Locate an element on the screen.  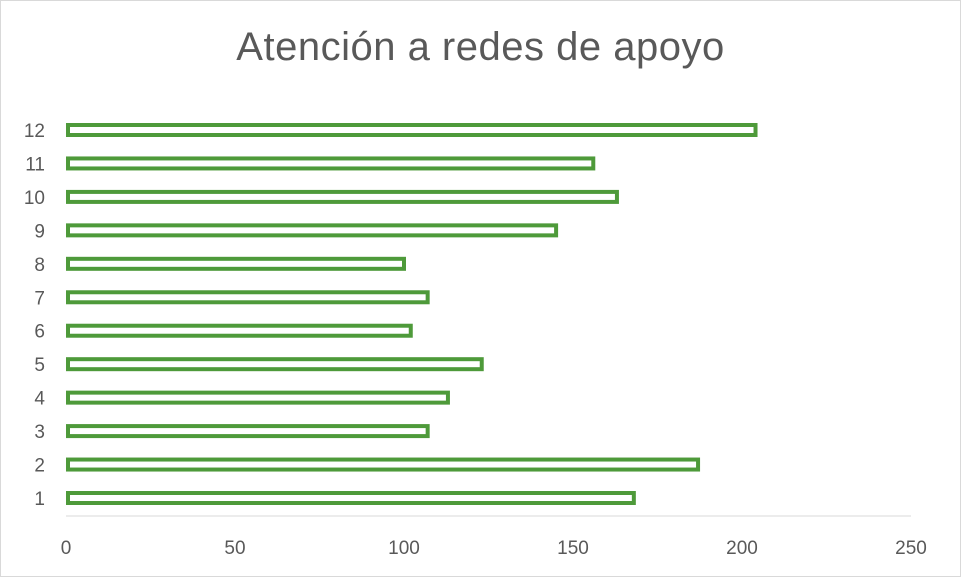
x-tick-label-100: 100 is located at coordinates (404, 548).